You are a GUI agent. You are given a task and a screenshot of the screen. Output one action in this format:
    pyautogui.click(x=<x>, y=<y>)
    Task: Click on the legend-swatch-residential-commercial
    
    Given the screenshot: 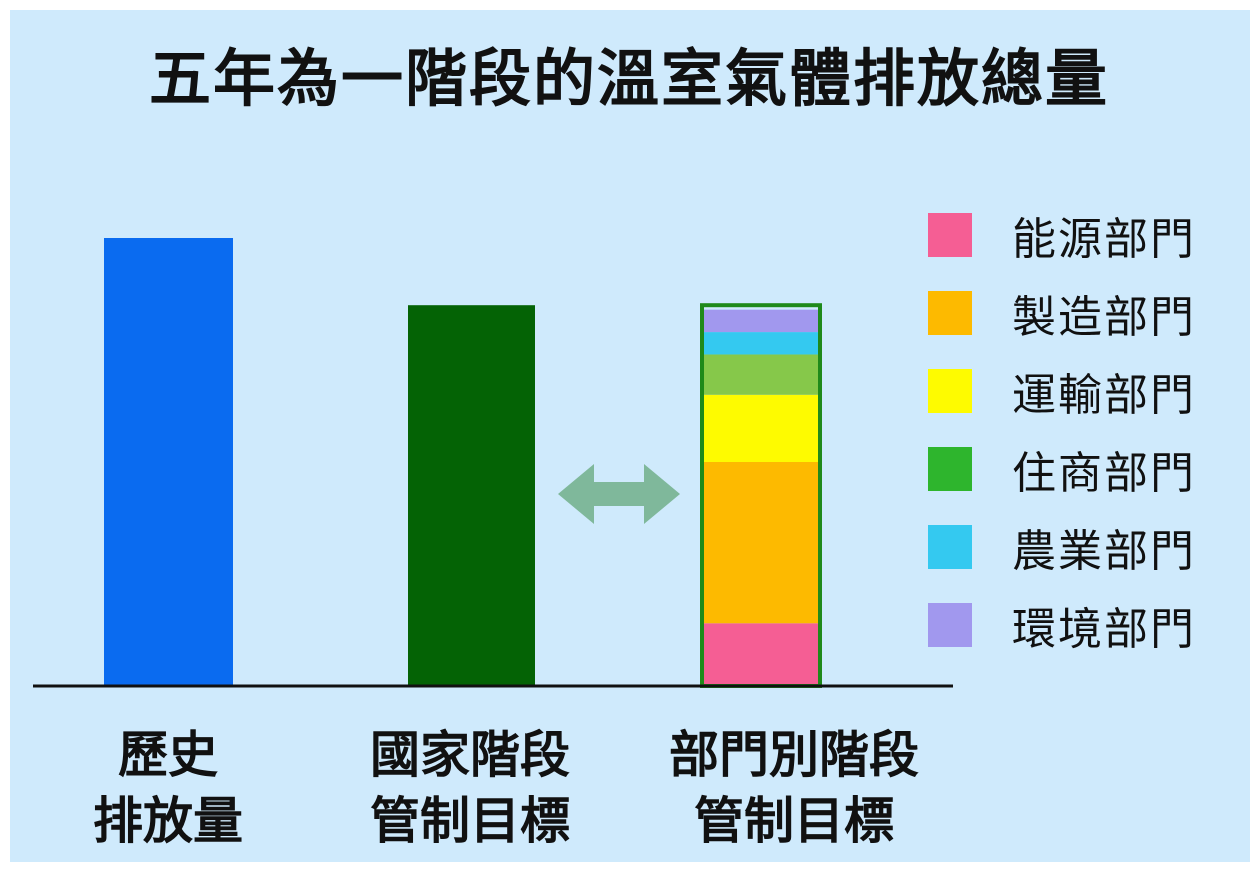 What is the action you would take?
    pyautogui.click(x=950, y=469)
    